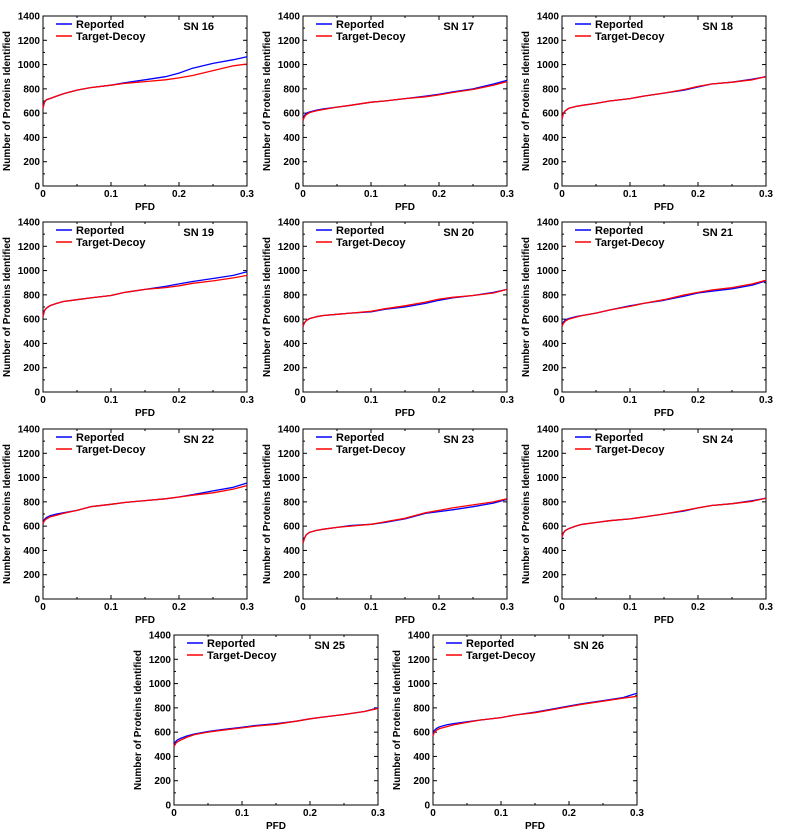  I want to click on panel-label: SN 18, so click(717, 27).